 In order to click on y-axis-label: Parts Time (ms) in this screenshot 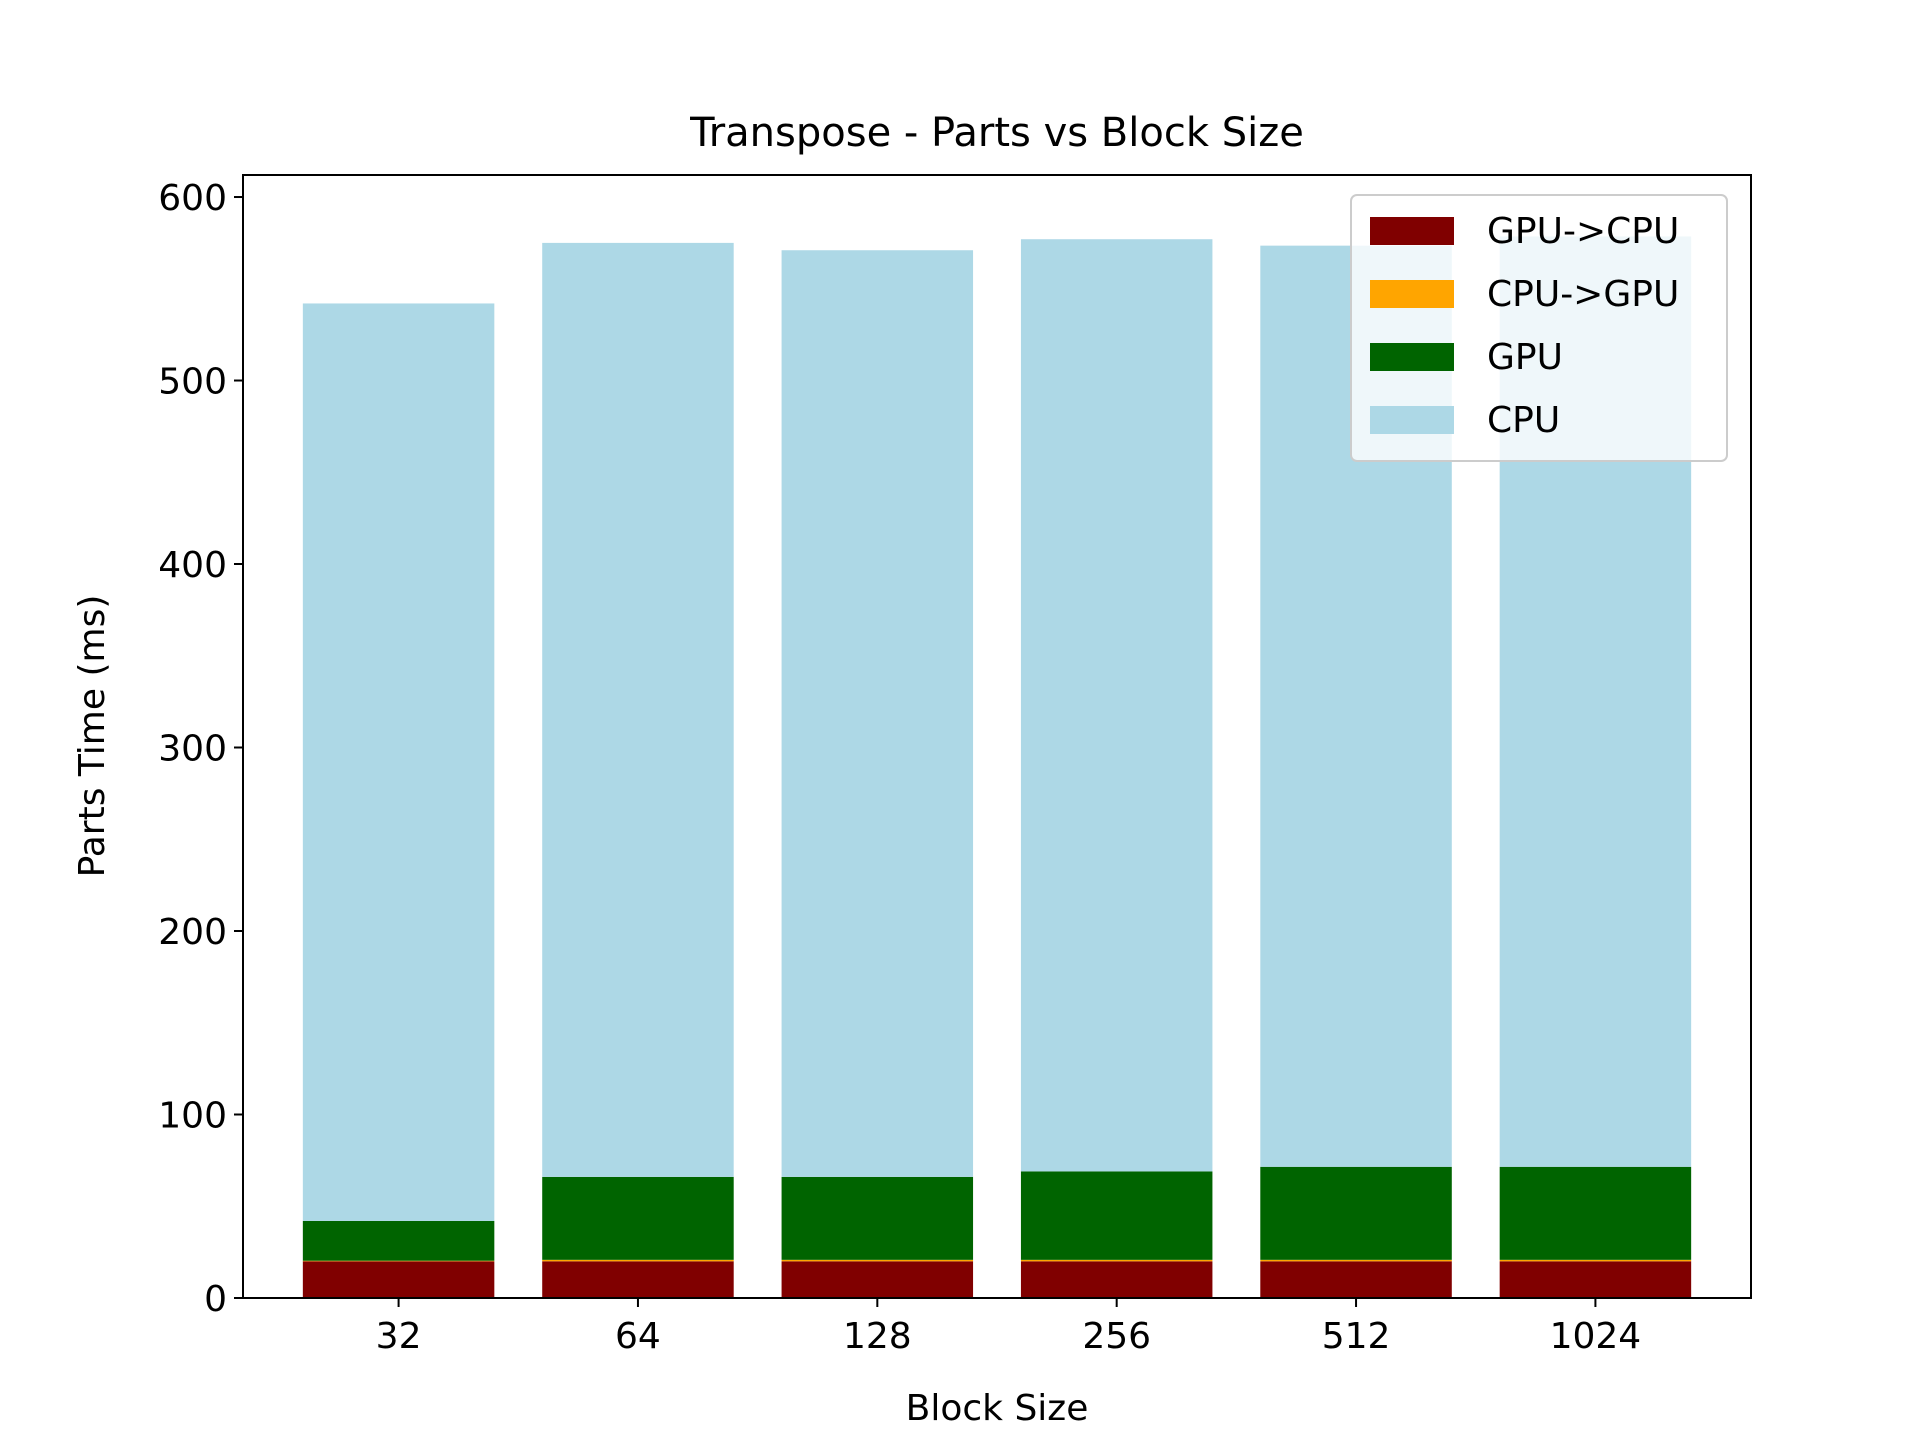, I will do `click(92, 736)`.